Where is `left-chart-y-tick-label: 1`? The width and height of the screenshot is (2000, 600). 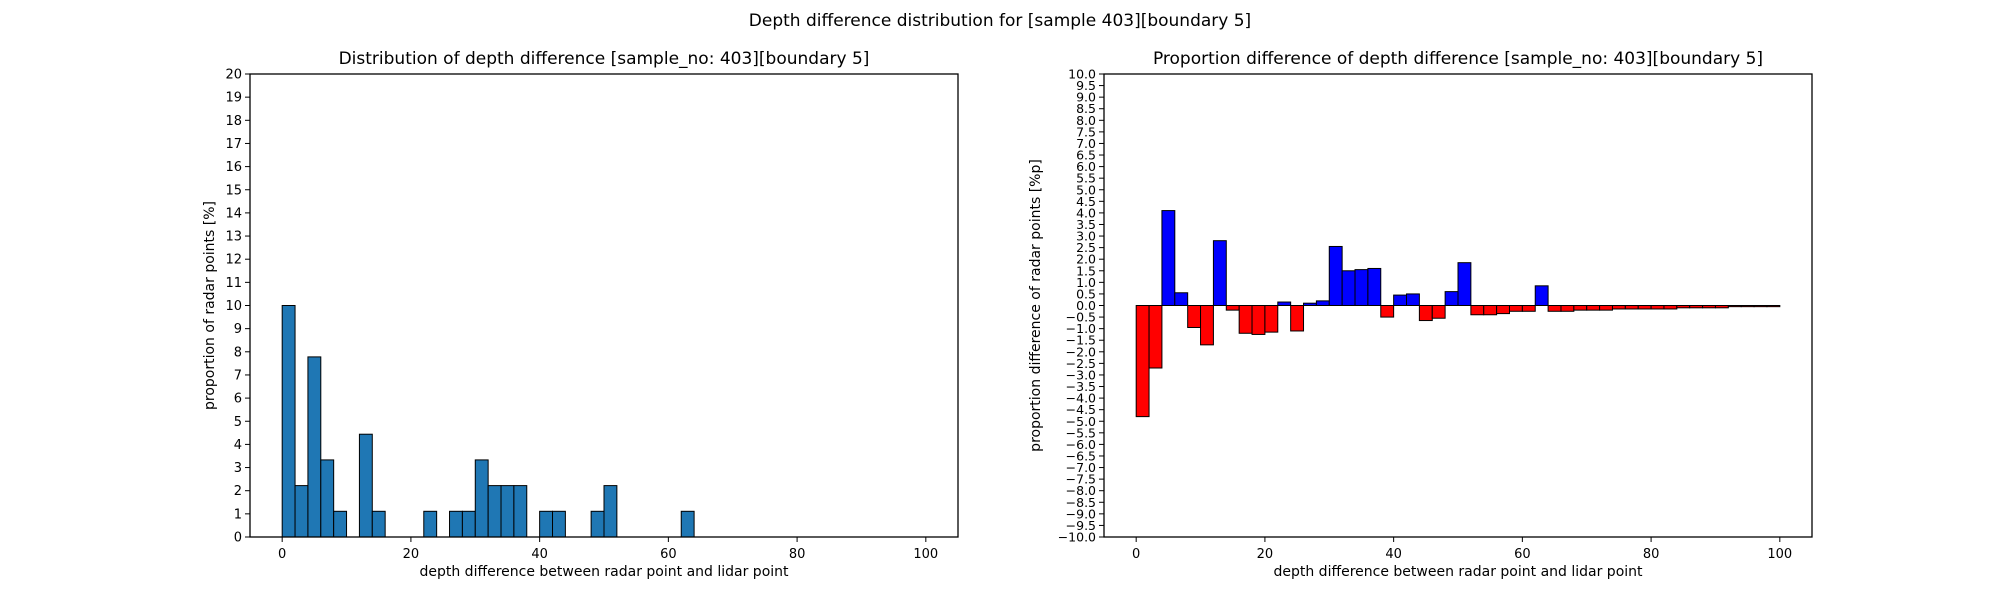
left-chart-y-tick-label: 1 is located at coordinates (238, 514).